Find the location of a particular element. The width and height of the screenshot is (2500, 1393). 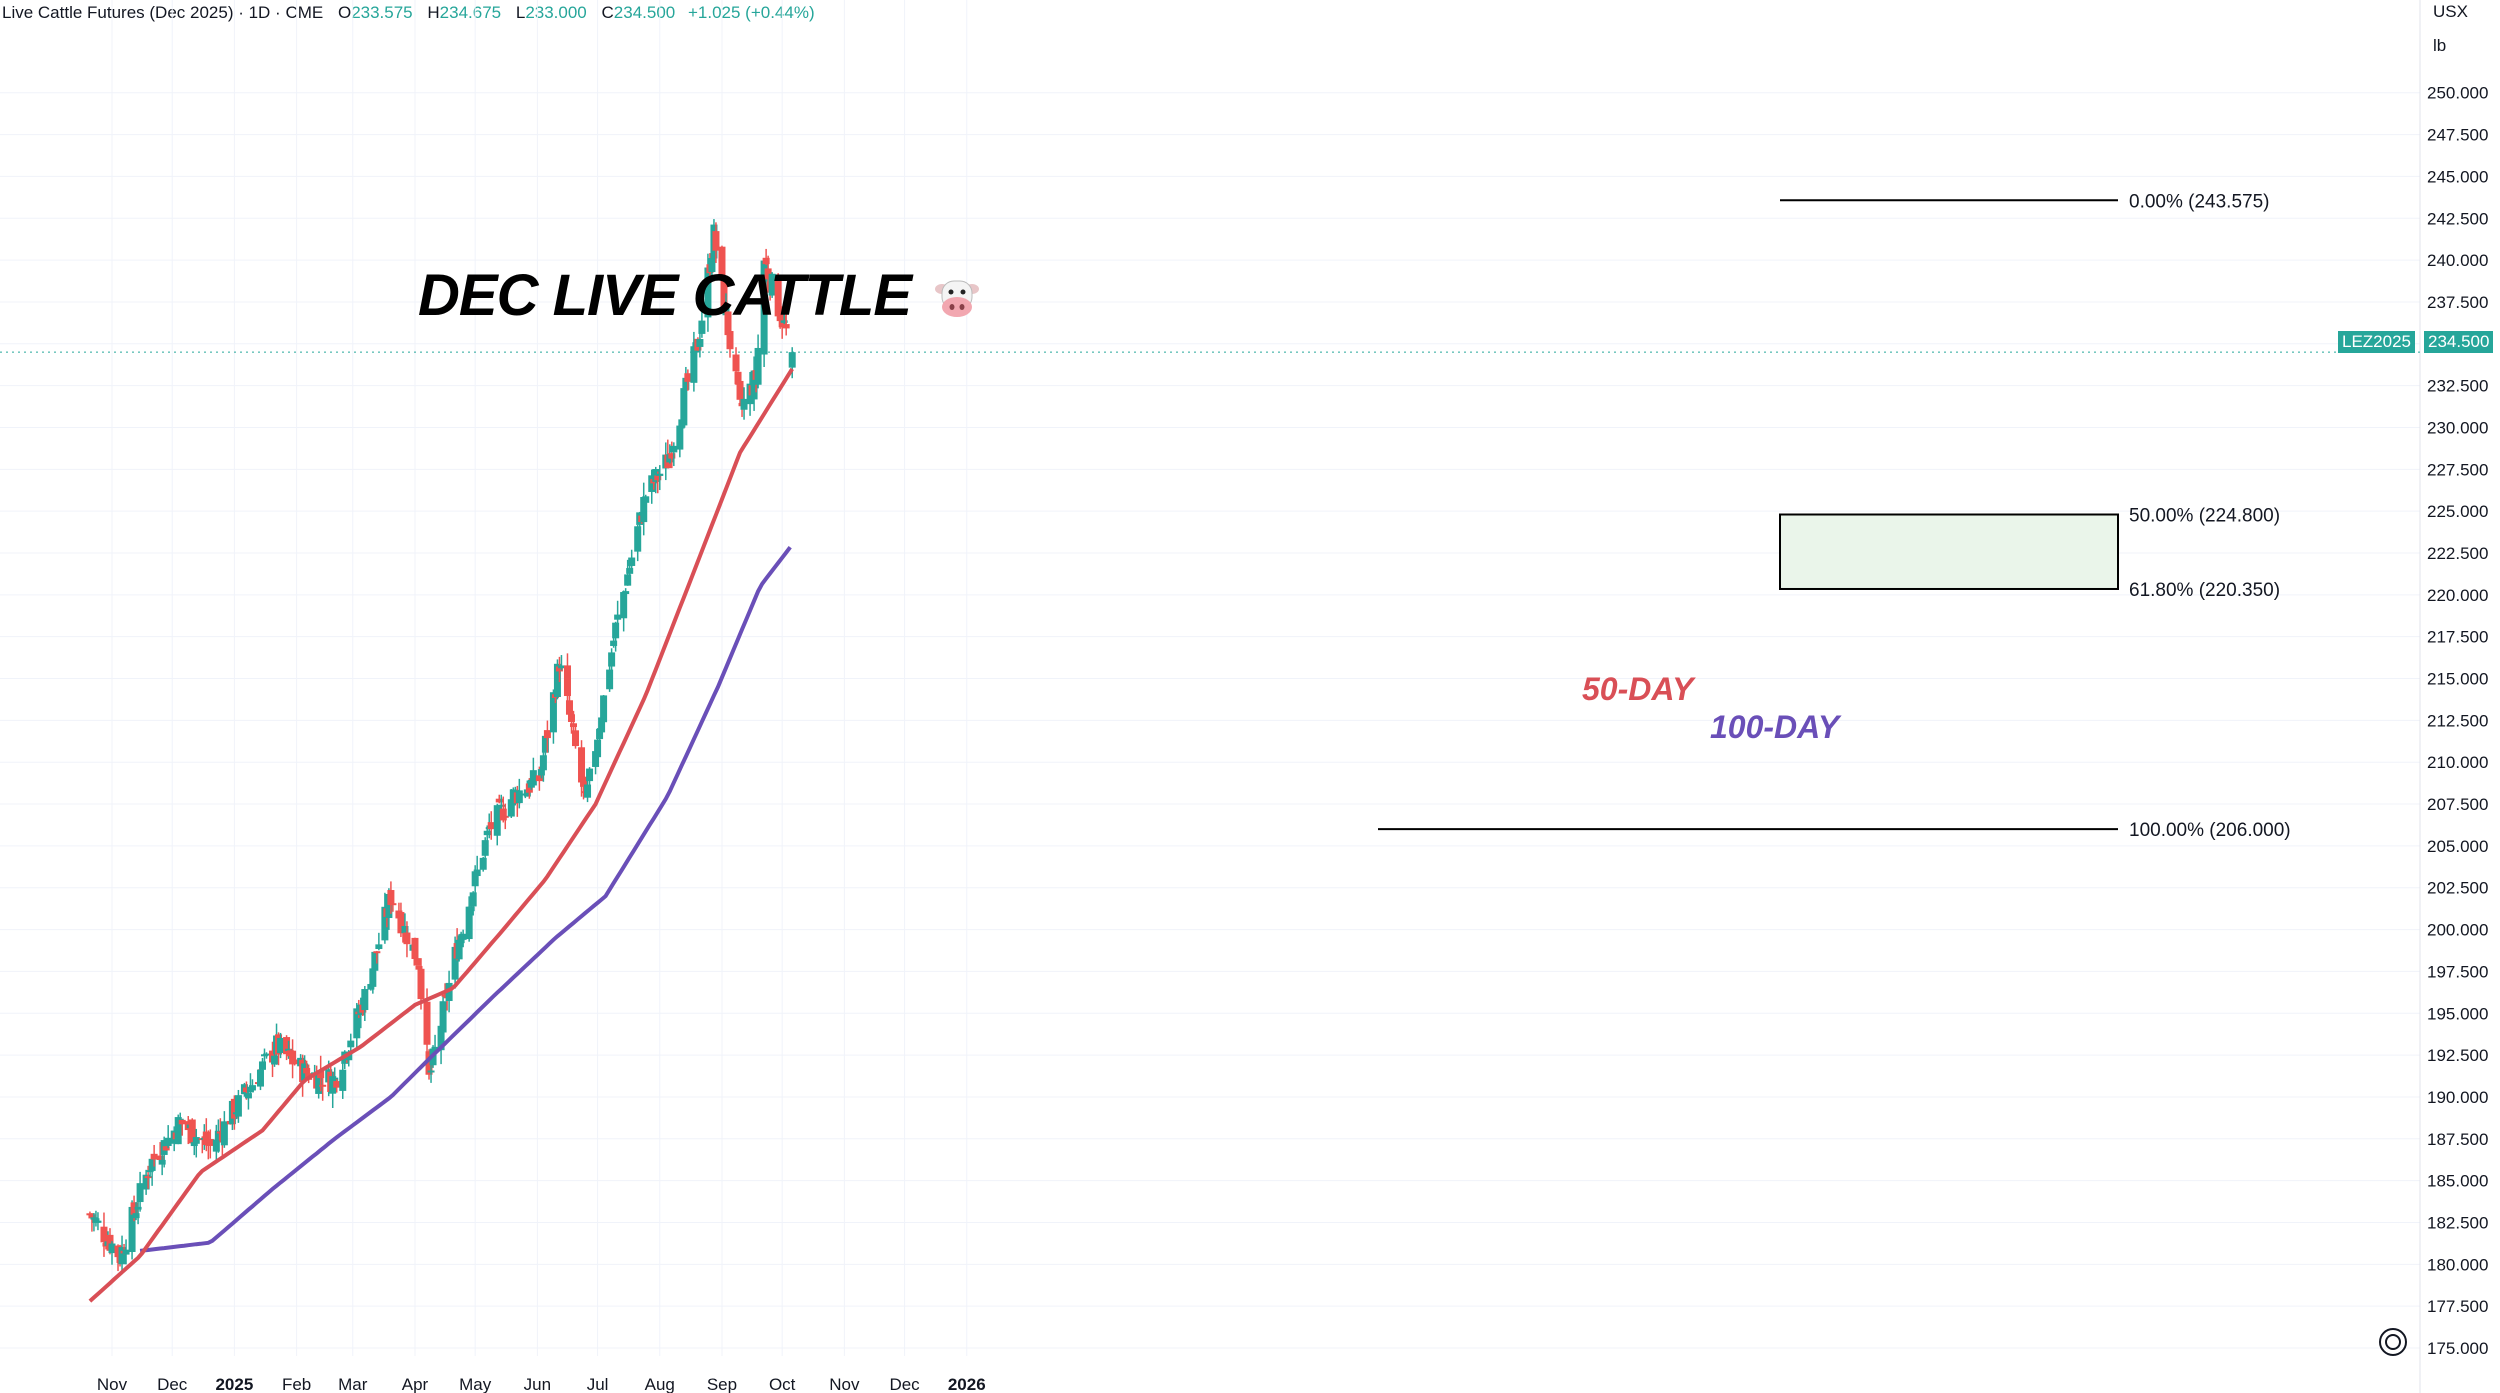

price-tick-label: 195.000 is located at coordinates (2457, 1013).